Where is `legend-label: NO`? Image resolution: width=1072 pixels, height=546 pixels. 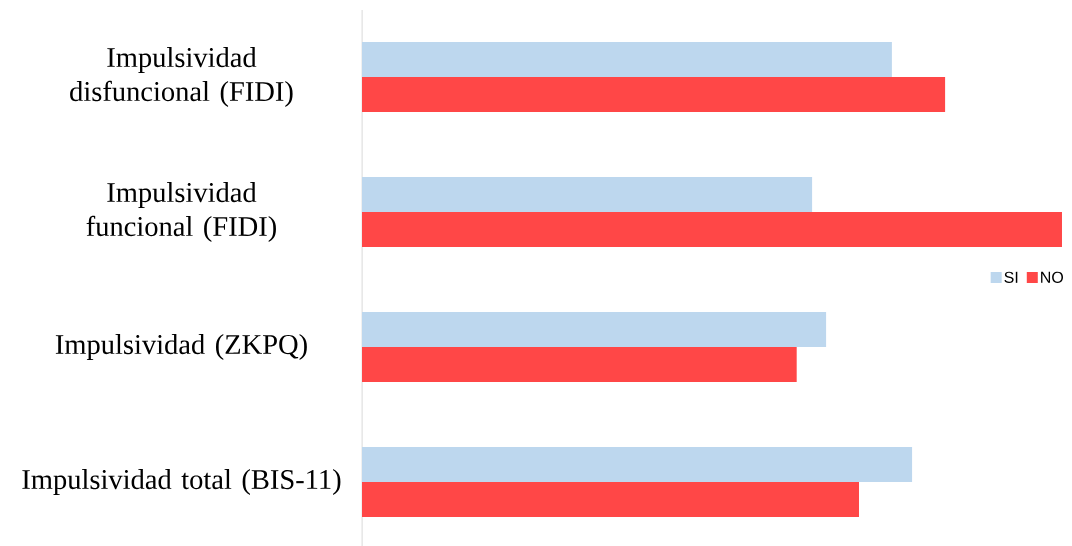 legend-label: NO is located at coordinates (1052, 277).